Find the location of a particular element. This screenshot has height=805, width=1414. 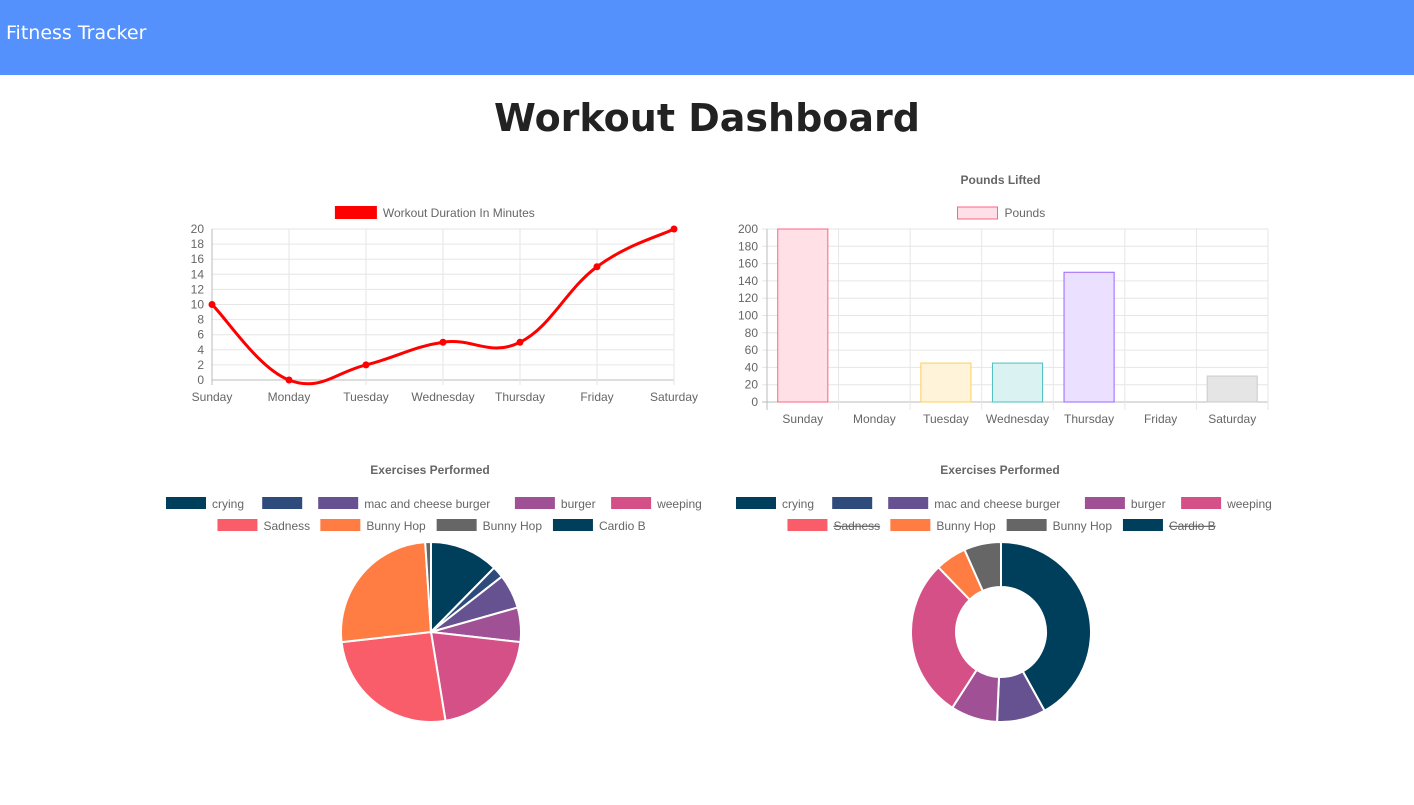

page-title: Workout Dashboard is located at coordinates (707, 118).